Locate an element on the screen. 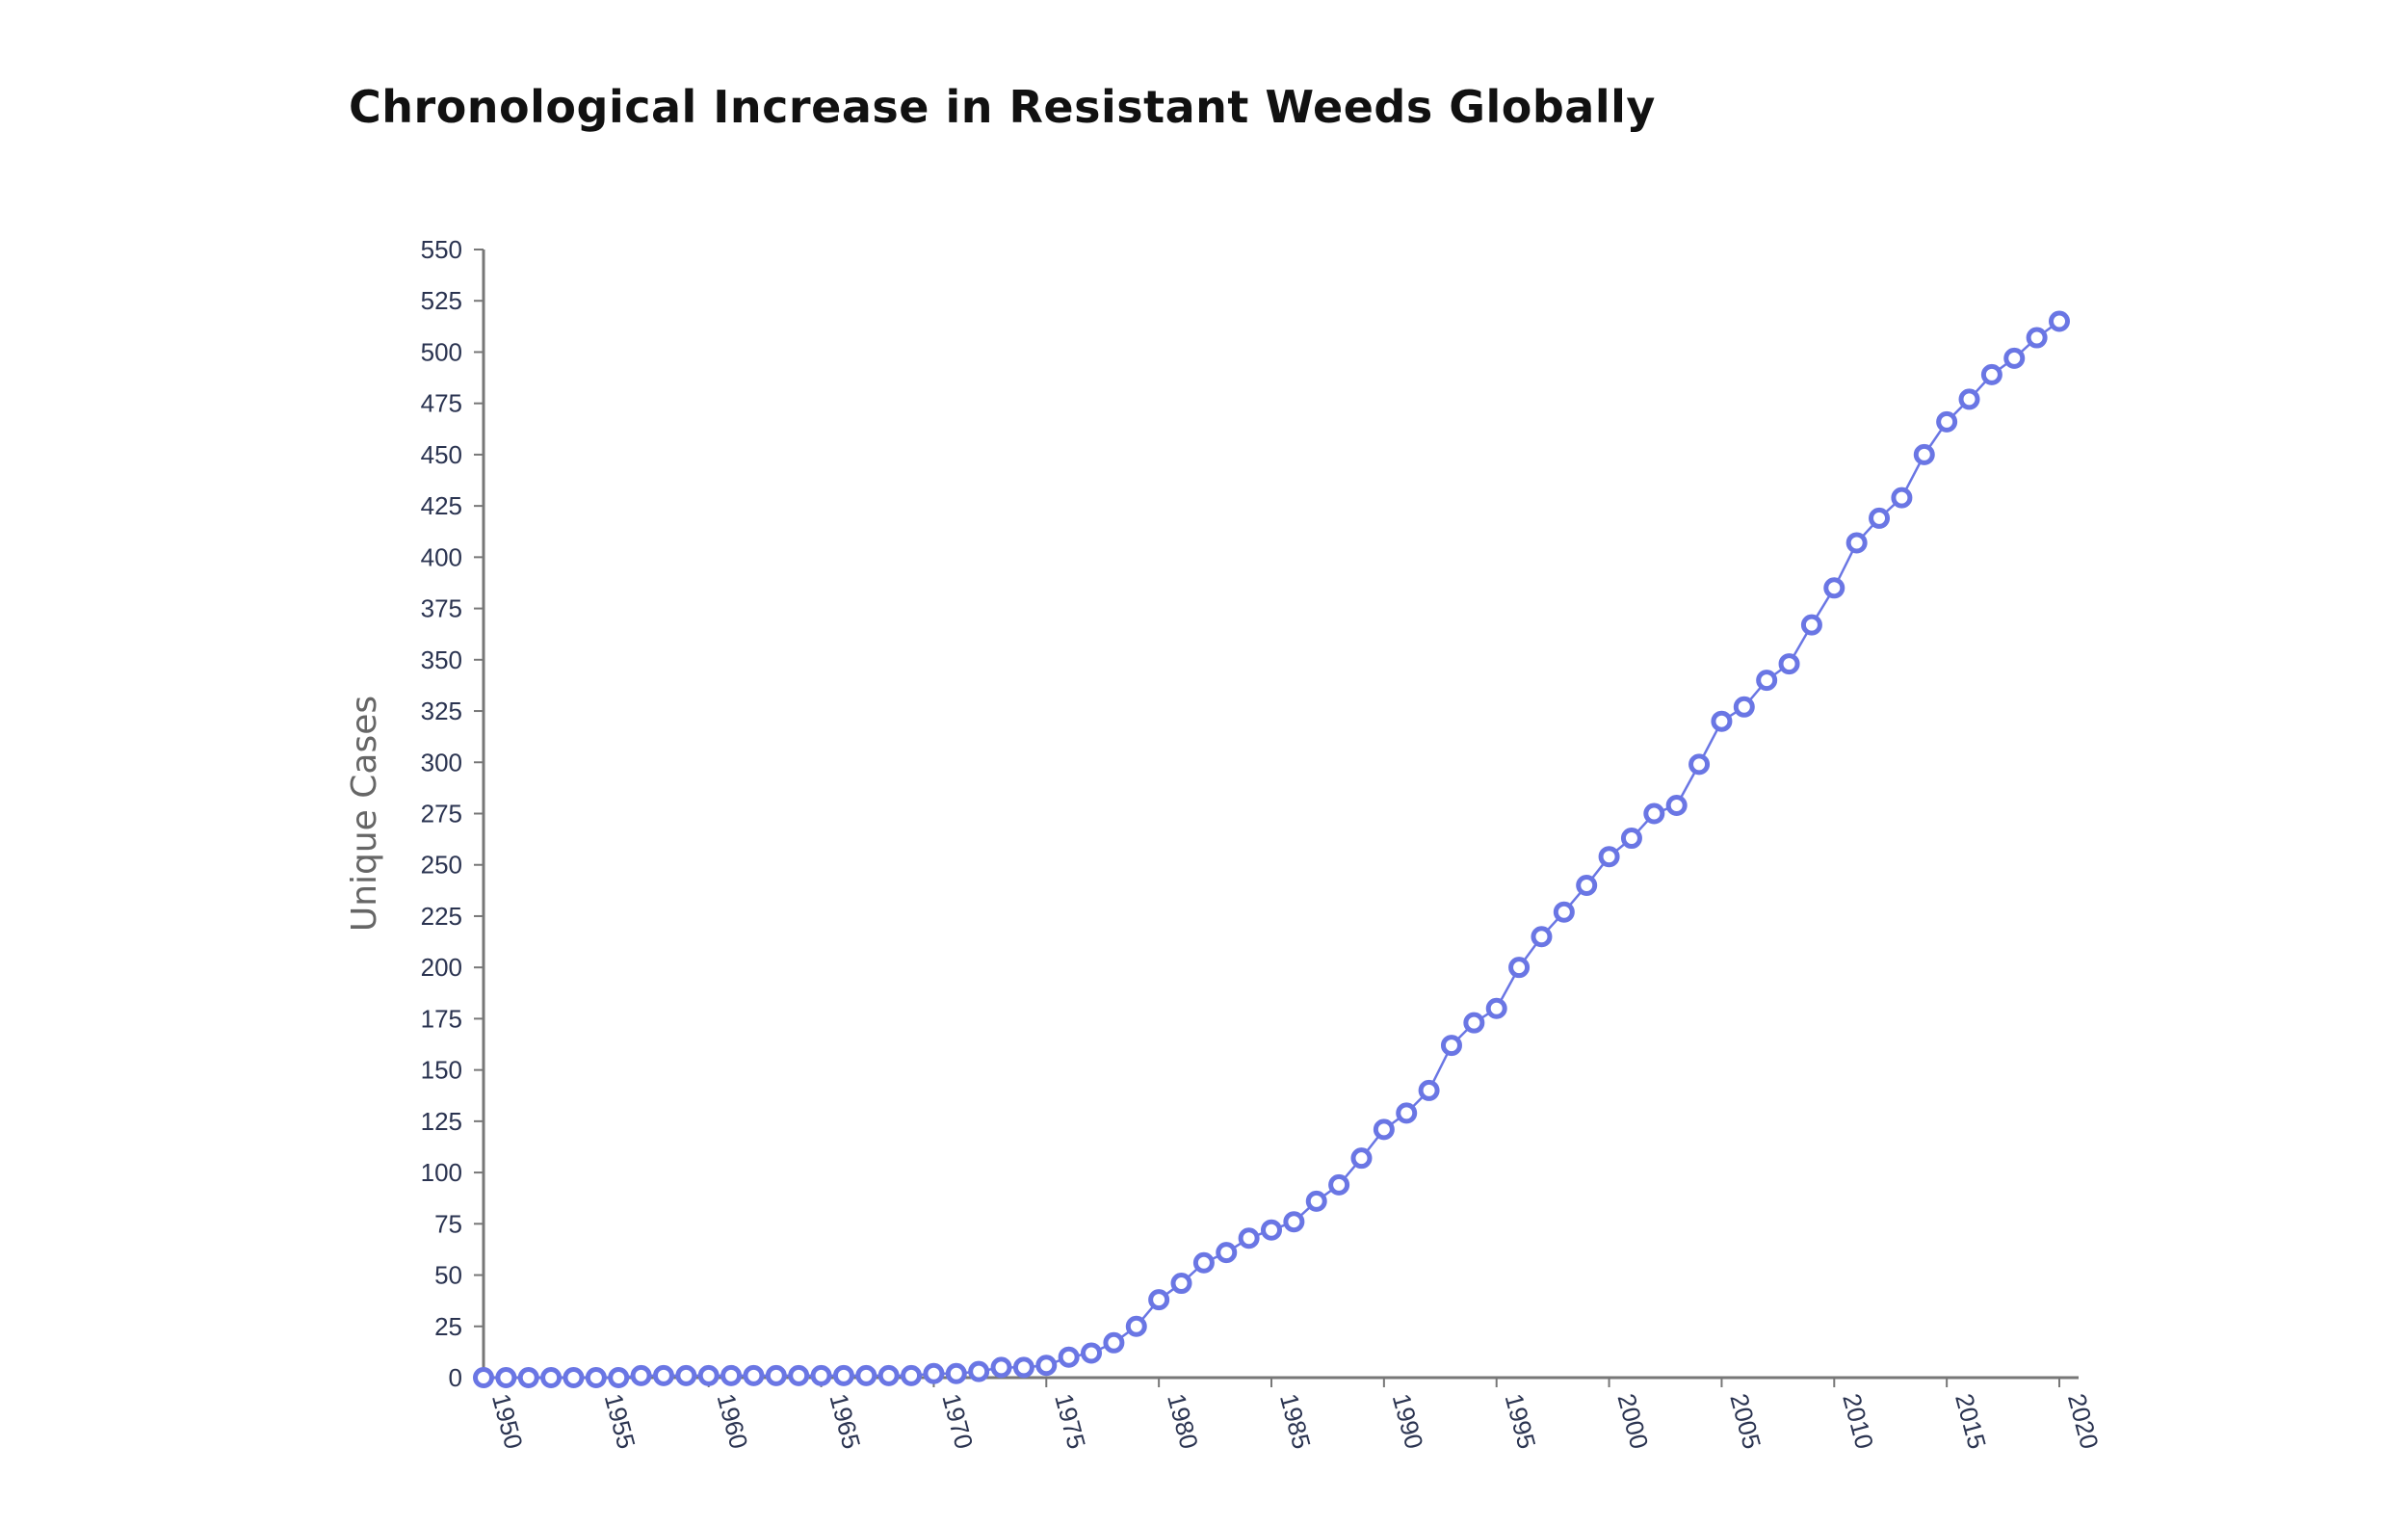 This screenshot has height=1526, width=2408. y-tick-label: 475 is located at coordinates (441, 403).